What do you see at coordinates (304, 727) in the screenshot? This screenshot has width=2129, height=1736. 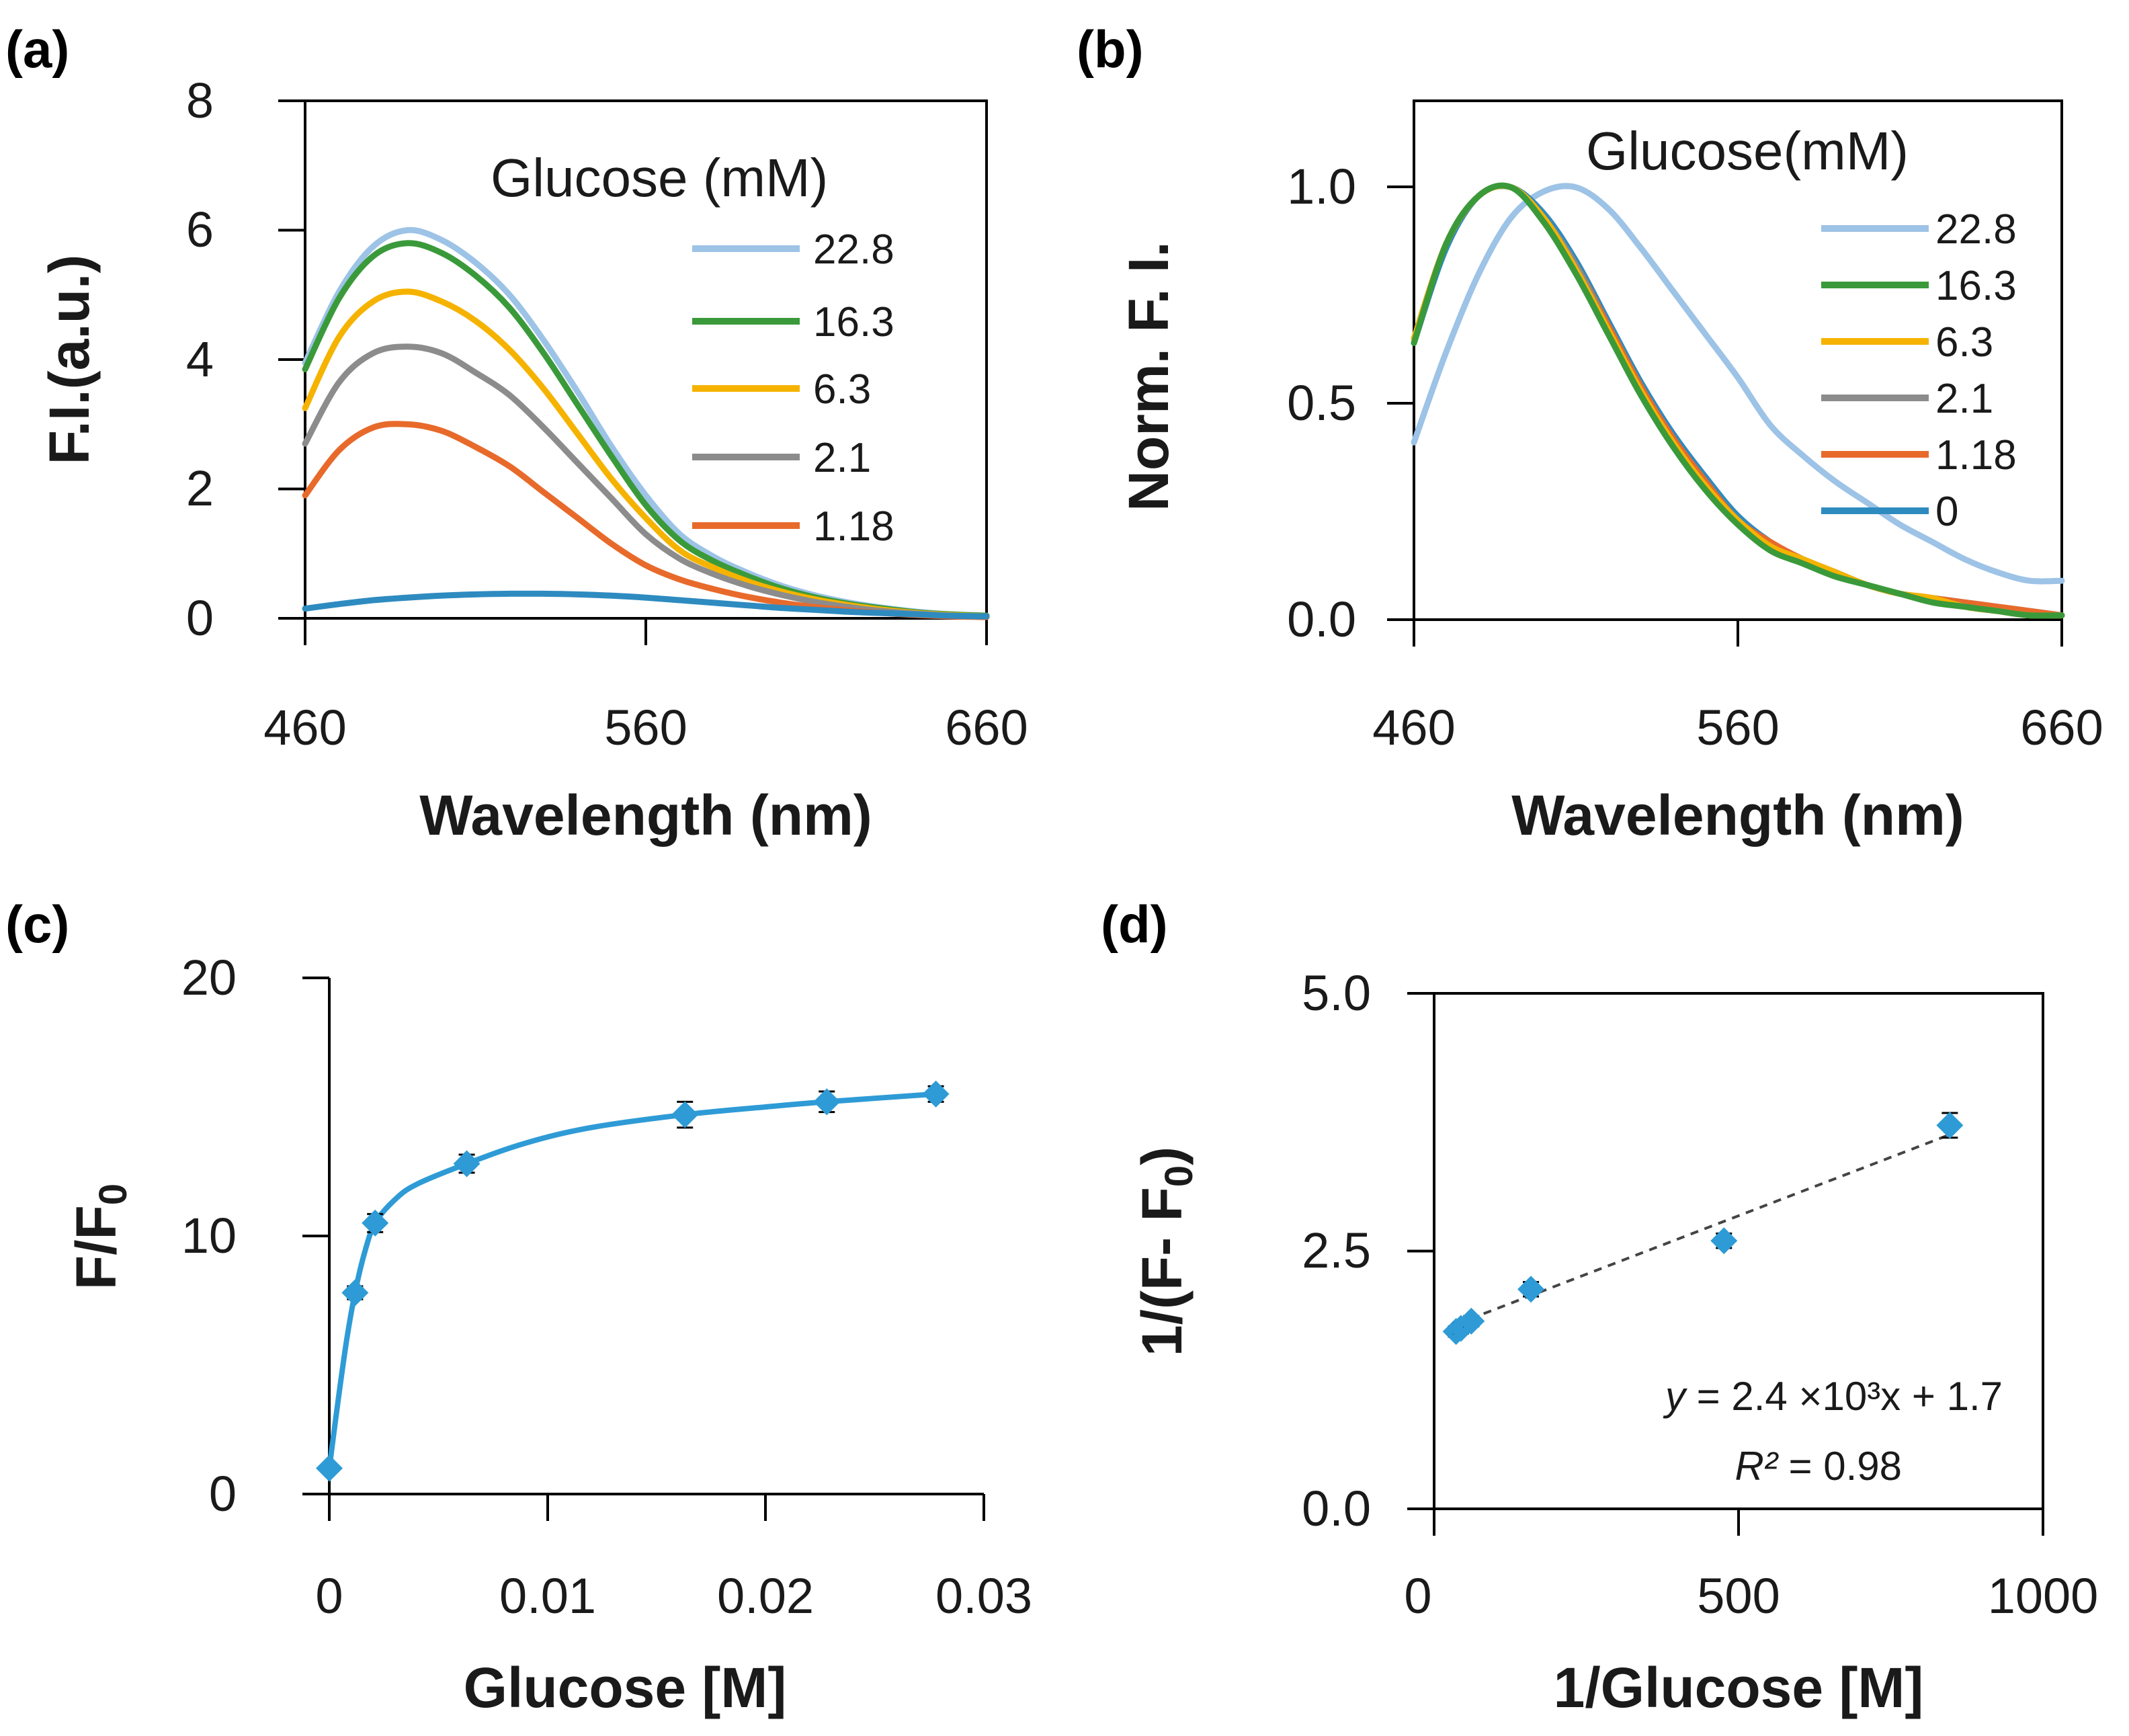 I see `panel-a-xtick-label: 460` at bounding box center [304, 727].